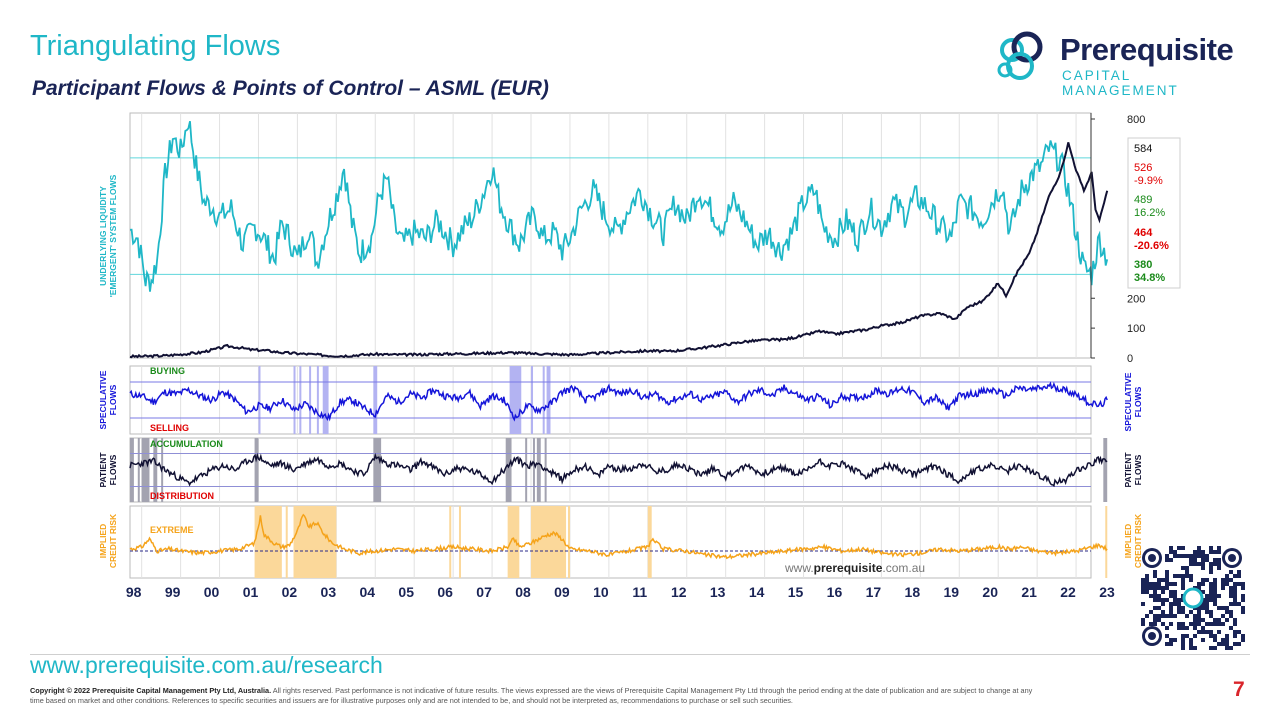 The height and width of the screenshot is (720, 1280). What do you see at coordinates (108, 540) in the screenshot?
I see `credit-left-label: IMPLIED CREDIT RISK` at bounding box center [108, 540].